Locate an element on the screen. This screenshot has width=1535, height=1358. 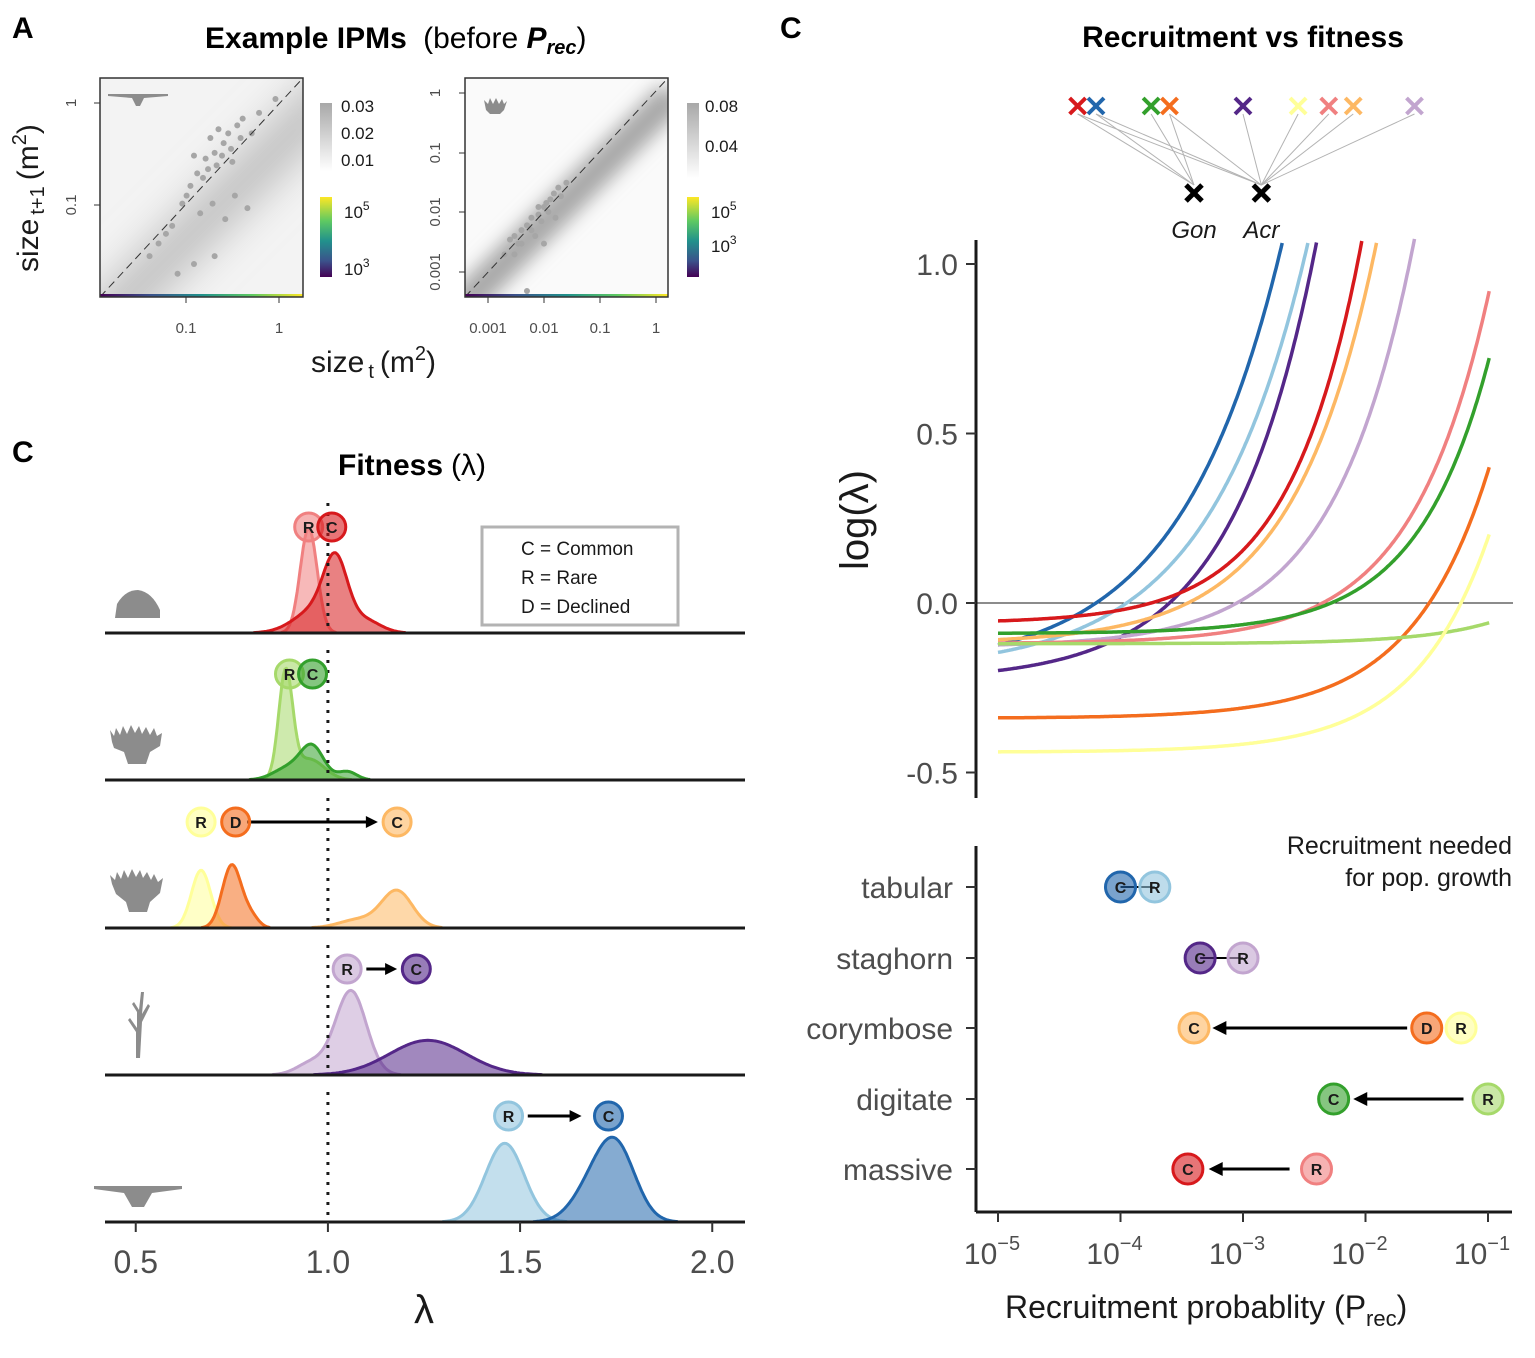
recruitment-xlabel-close: ) is located at coordinates (1402, 1307).